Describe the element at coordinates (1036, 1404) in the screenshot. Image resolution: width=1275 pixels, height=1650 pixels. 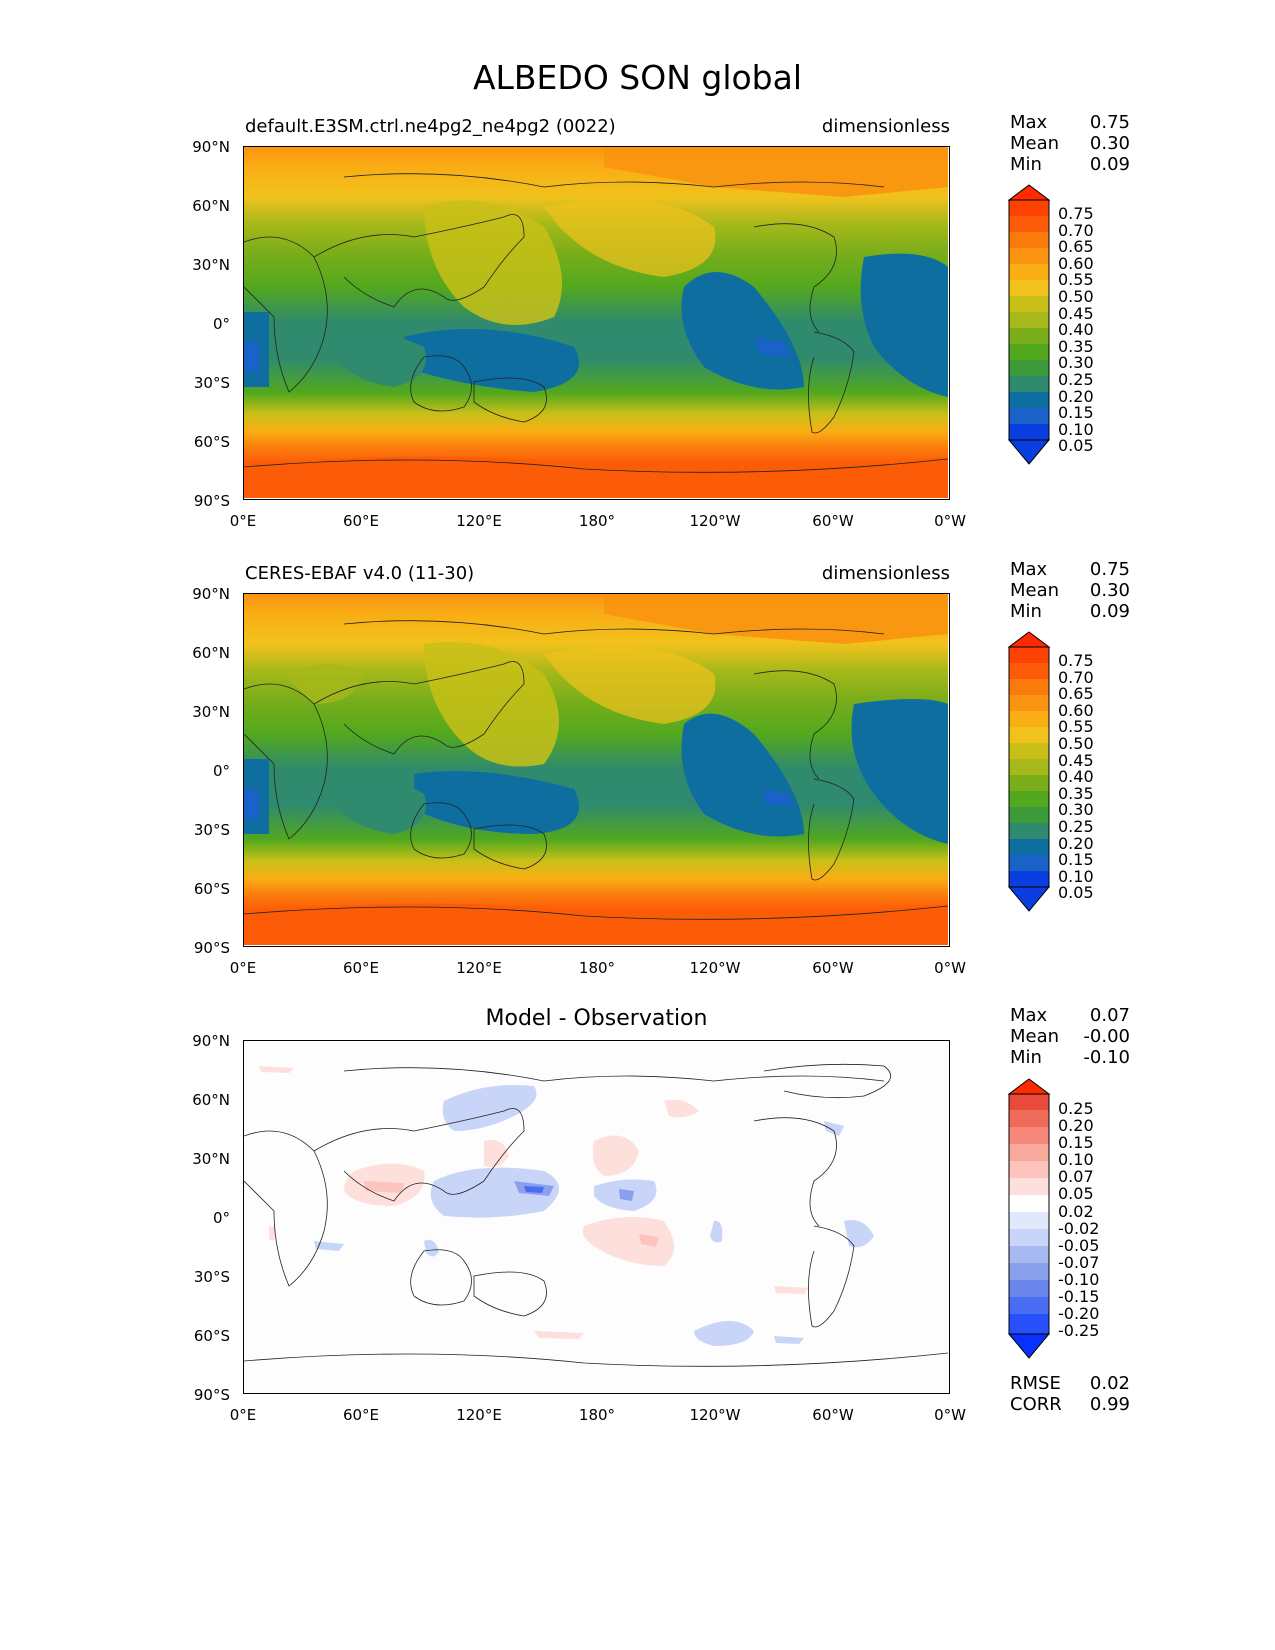
I see `panel3-corr-label: CORR` at that location.